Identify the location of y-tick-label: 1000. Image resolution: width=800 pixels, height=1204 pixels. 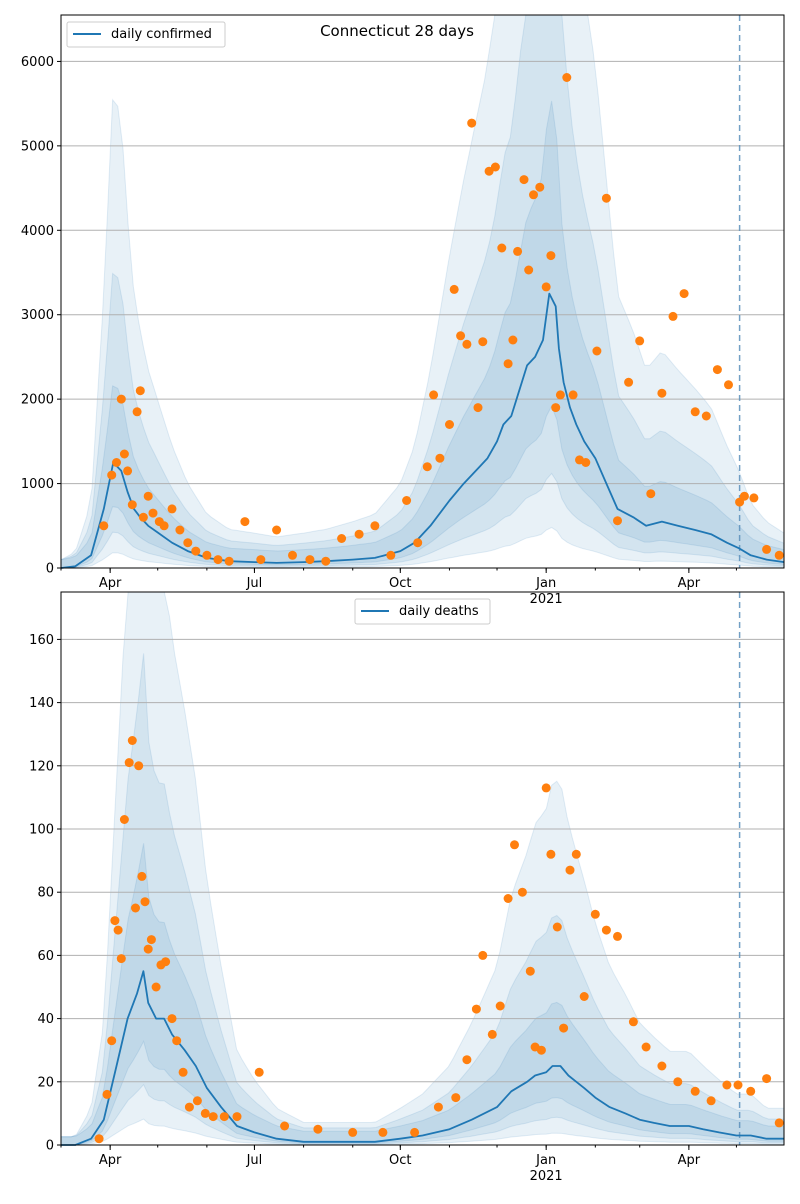
(37, 484).